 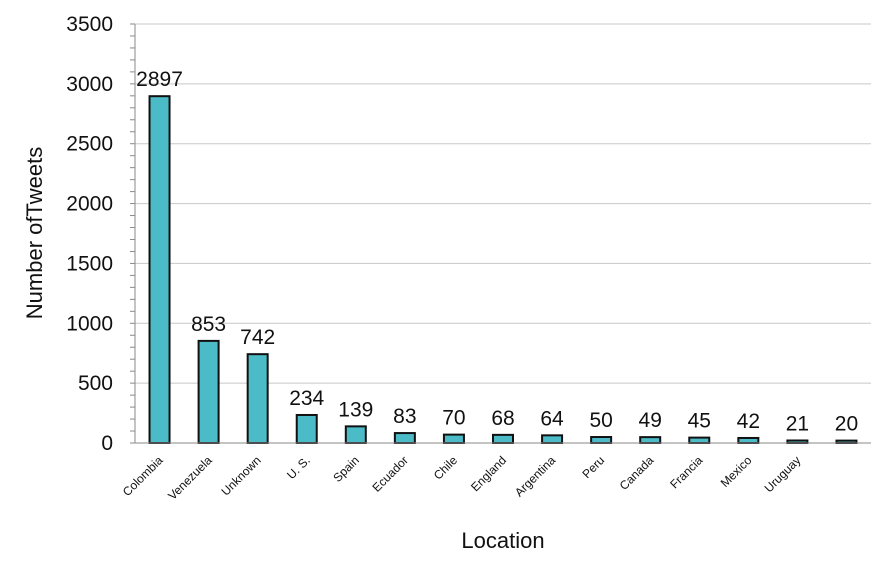 I want to click on x-tick-label: Colombia, so click(x=143, y=476).